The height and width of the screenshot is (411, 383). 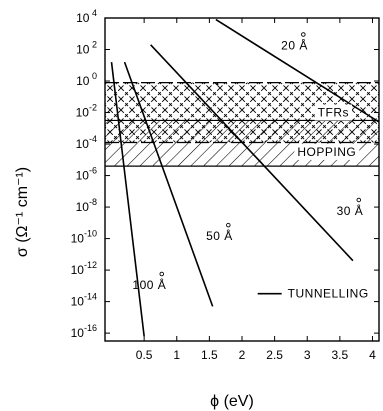 What do you see at coordinates (228, 225) in the screenshot?
I see `series-label-50A-ring` at bounding box center [228, 225].